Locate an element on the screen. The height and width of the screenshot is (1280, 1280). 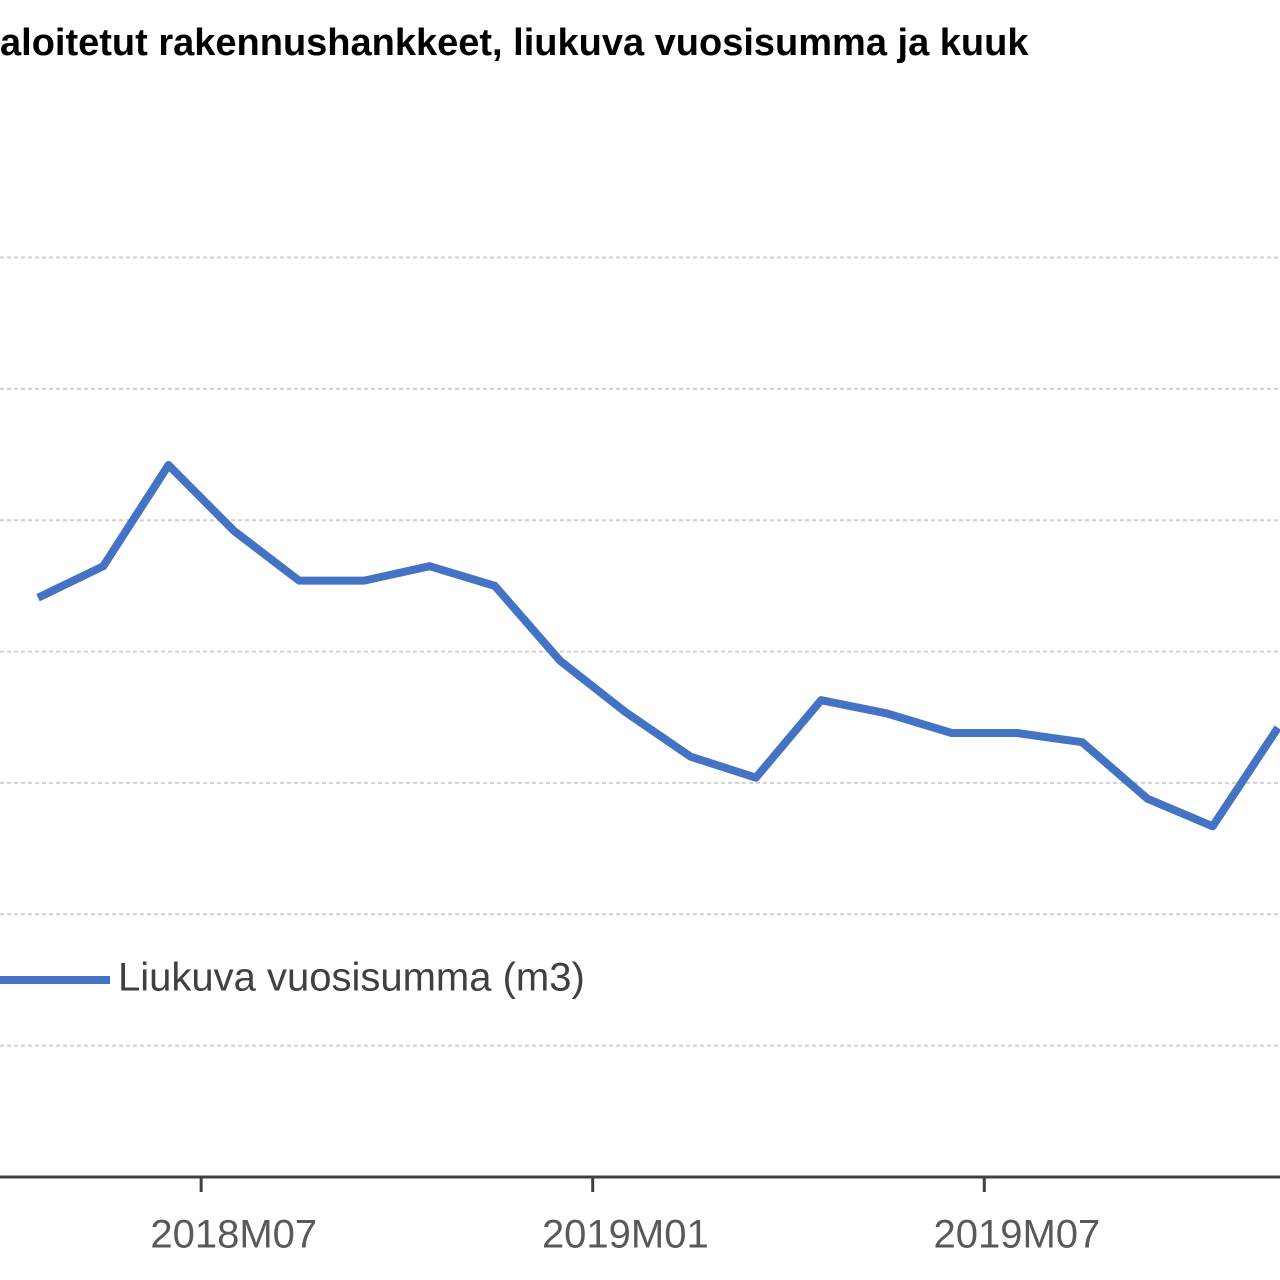
x-tick-label: 2019M07 is located at coordinates (1017, 1235).